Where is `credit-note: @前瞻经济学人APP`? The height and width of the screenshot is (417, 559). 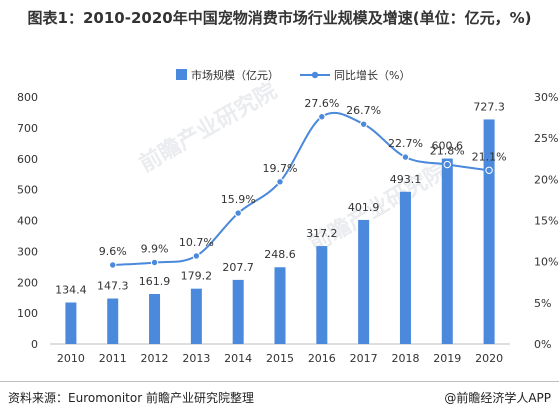
credit-note: @前瞻经济学人APP is located at coordinates (497, 398).